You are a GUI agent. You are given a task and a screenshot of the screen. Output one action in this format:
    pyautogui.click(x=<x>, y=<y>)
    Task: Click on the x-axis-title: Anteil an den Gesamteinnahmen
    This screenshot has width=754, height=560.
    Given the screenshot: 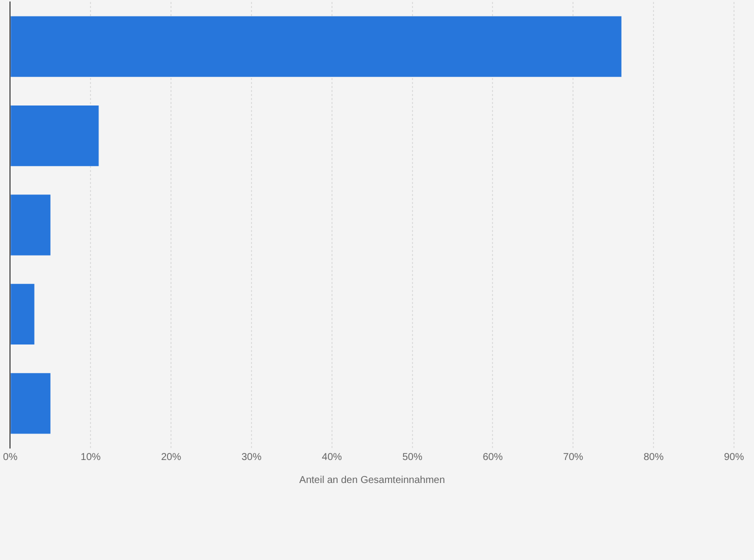 What is the action you would take?
    pyautogui.click(x=372, y=480)
    